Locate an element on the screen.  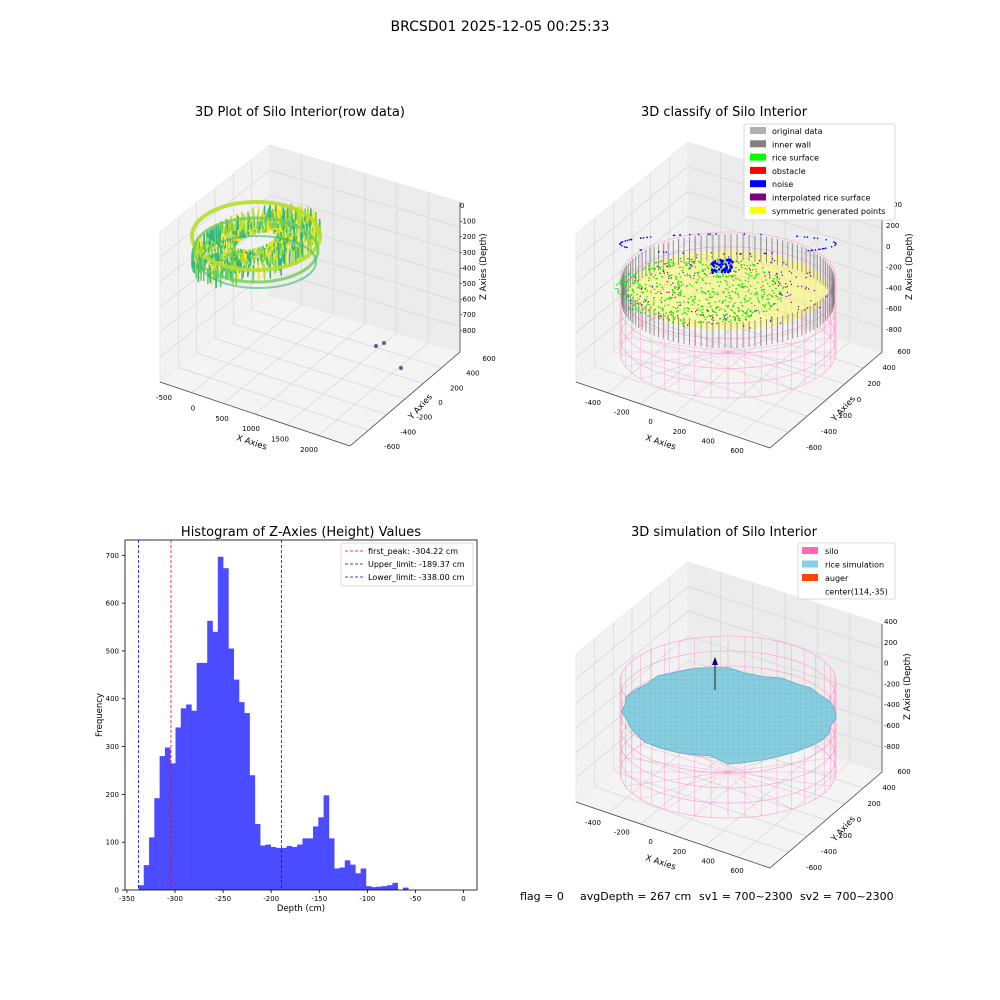
raw-x-tick: 500 is located at coordinates (221, 419).